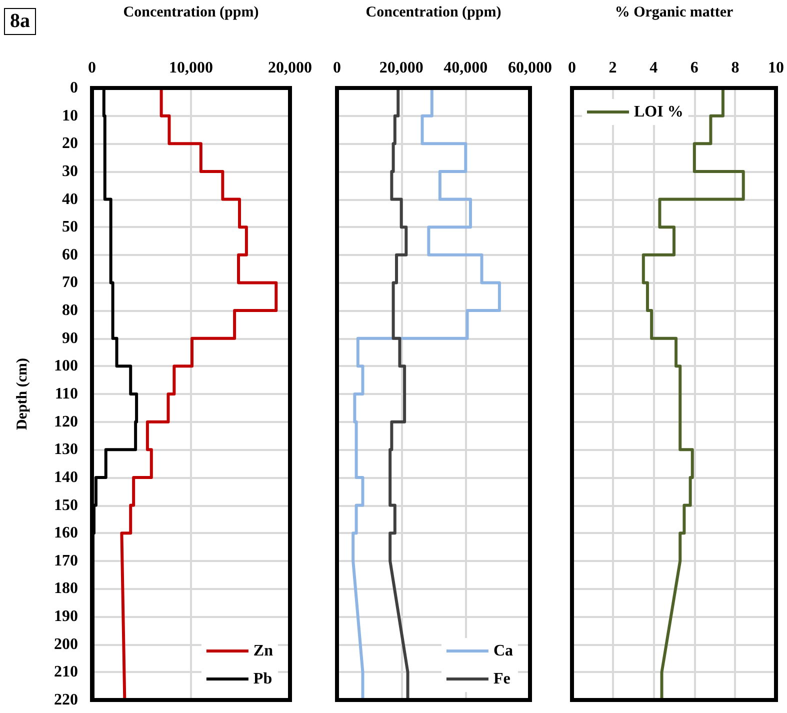 The height and width of the screenshot is (713, 787). Describe the element at coordinates (66, 617) in the screenshot. I see `y-tick-label: 190` at that location.